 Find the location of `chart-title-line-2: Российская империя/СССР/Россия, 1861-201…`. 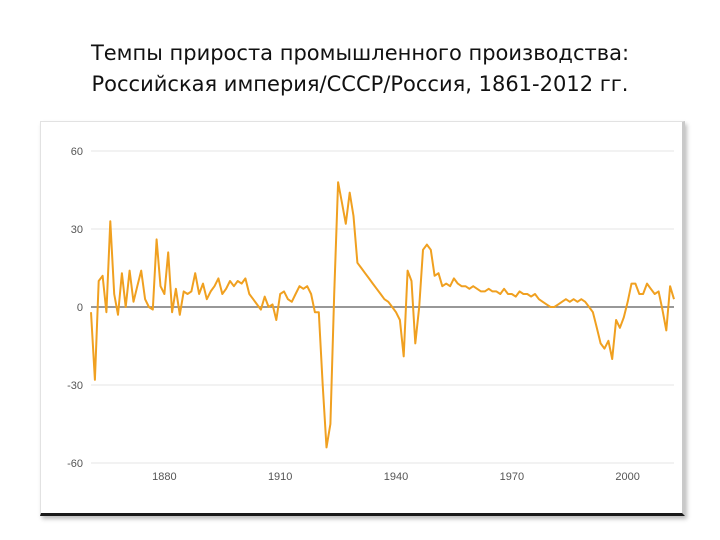

chart-title-line-2: Российская империя/СССР/Россия, 1861-201… is located at coordinates (360, 84).